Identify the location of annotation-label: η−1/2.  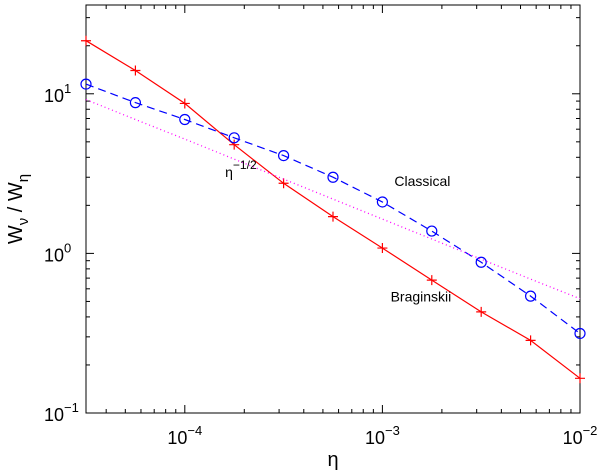
(241, 169).